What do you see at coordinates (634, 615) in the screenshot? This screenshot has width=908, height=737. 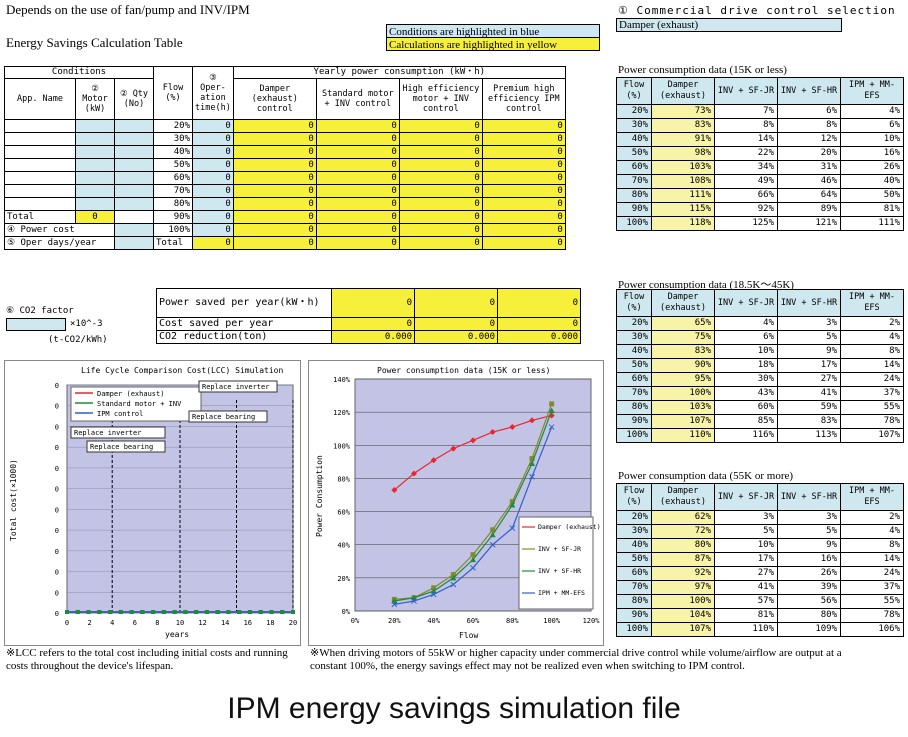 I see `pc-cell: 90%` at bounding box center [634, 615].